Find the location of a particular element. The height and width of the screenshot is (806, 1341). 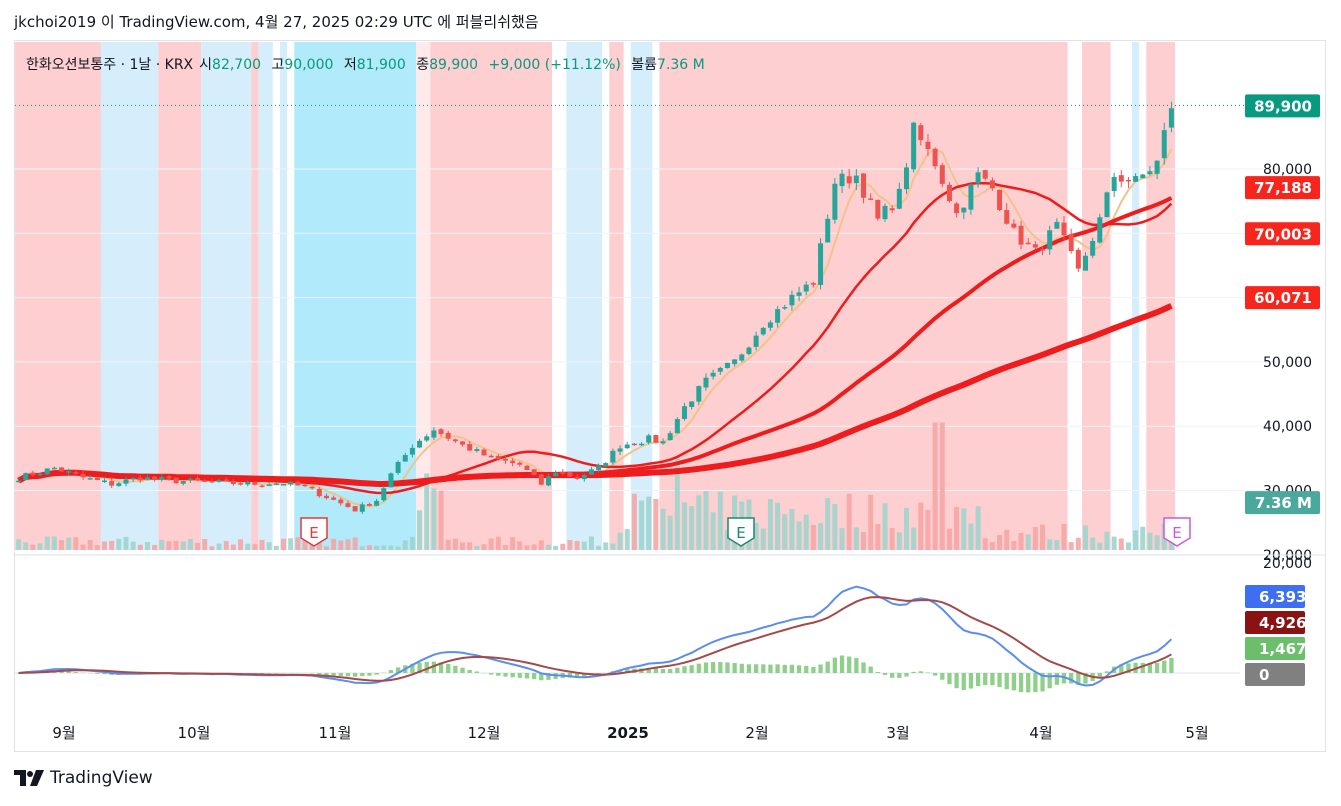

legend-open: 82,700 is located at coordinates (237, 65).